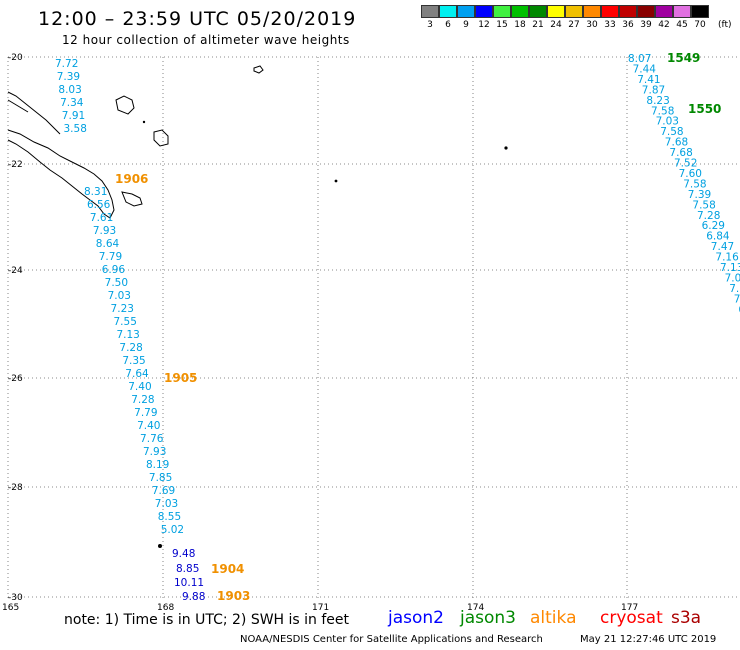 The image size is (740, 650). I want to click on coastline-fragment, so click(18, 106).